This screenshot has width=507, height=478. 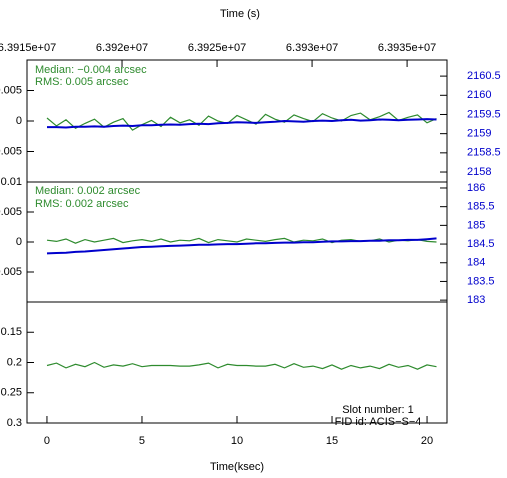 What do you see at coordinates (82, 204) in the screenshot?
I see `annotation: RMS: 0.002 arcsec` at bounding box center [82, 204].